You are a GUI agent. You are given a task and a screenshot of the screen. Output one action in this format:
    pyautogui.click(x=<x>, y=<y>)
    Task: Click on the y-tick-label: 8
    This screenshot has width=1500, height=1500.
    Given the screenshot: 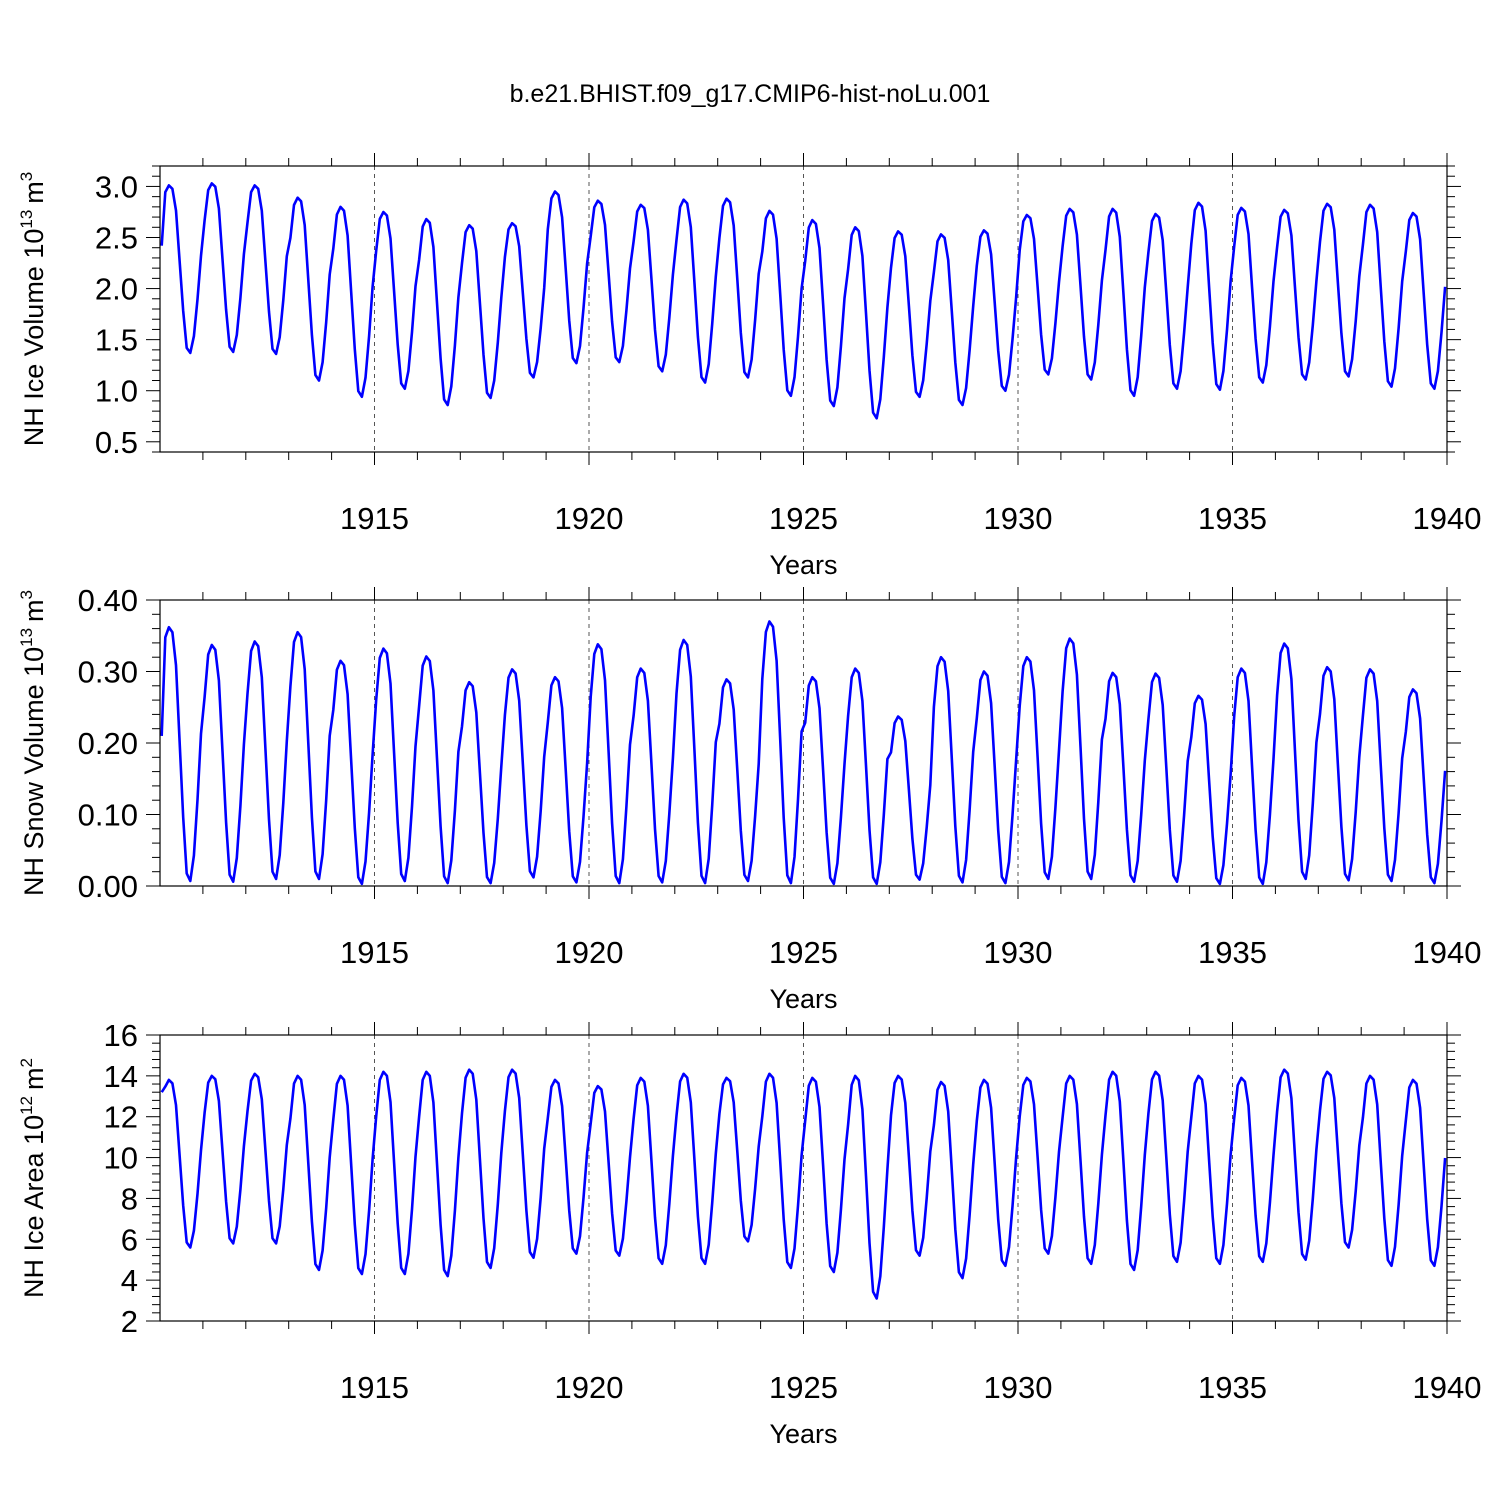 What is the action you would take?
    pyautogui.click(x=129, y=1198)
    